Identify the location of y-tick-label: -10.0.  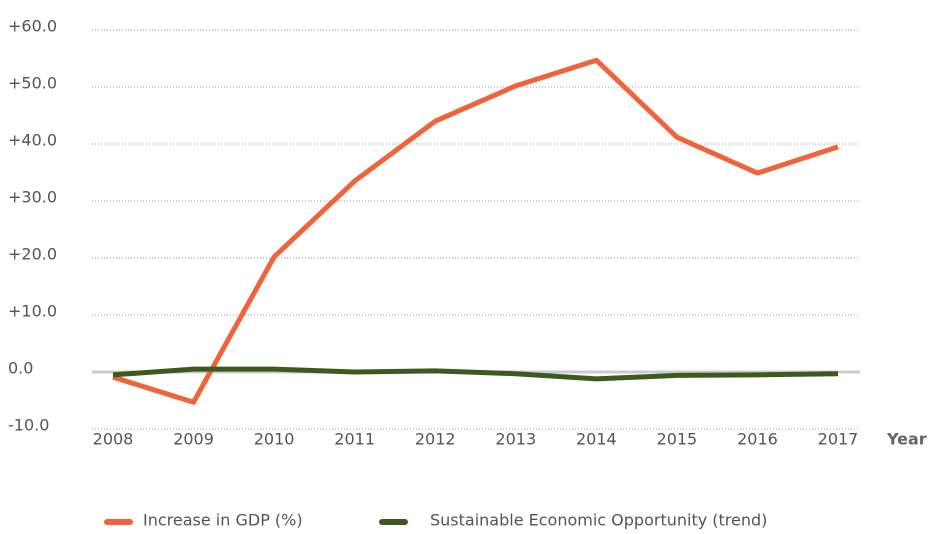
(28, 425).